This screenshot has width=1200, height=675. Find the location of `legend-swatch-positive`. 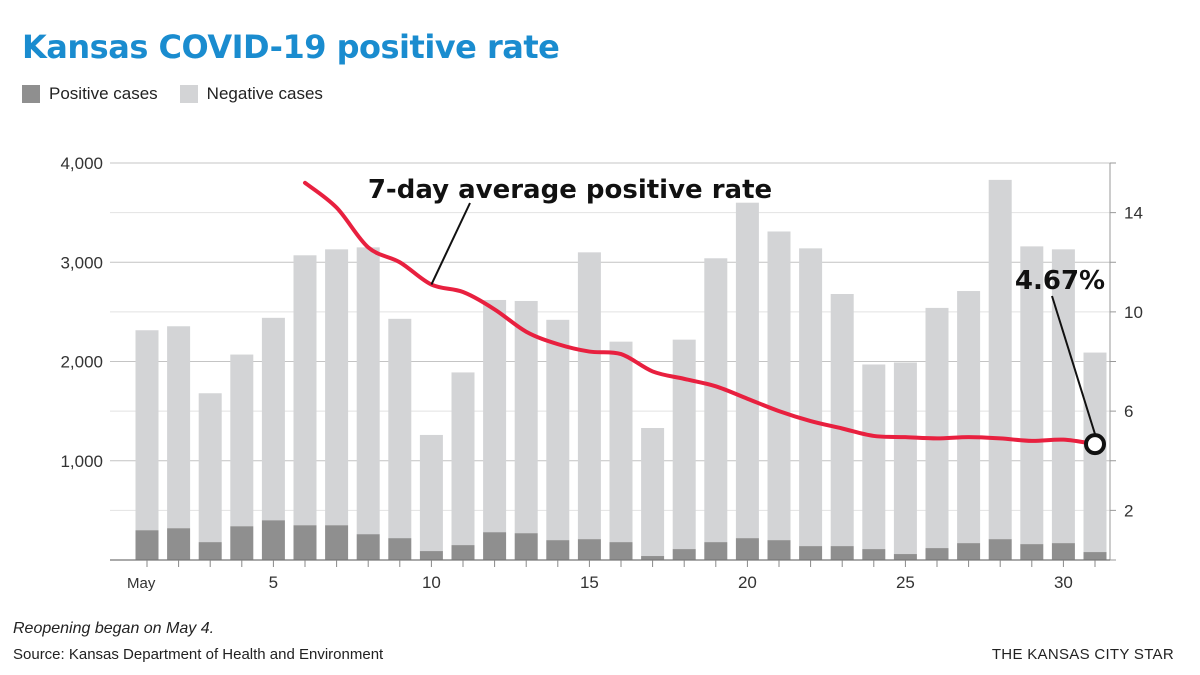

legend-swatch-positive is located at coordinates (31, 94).